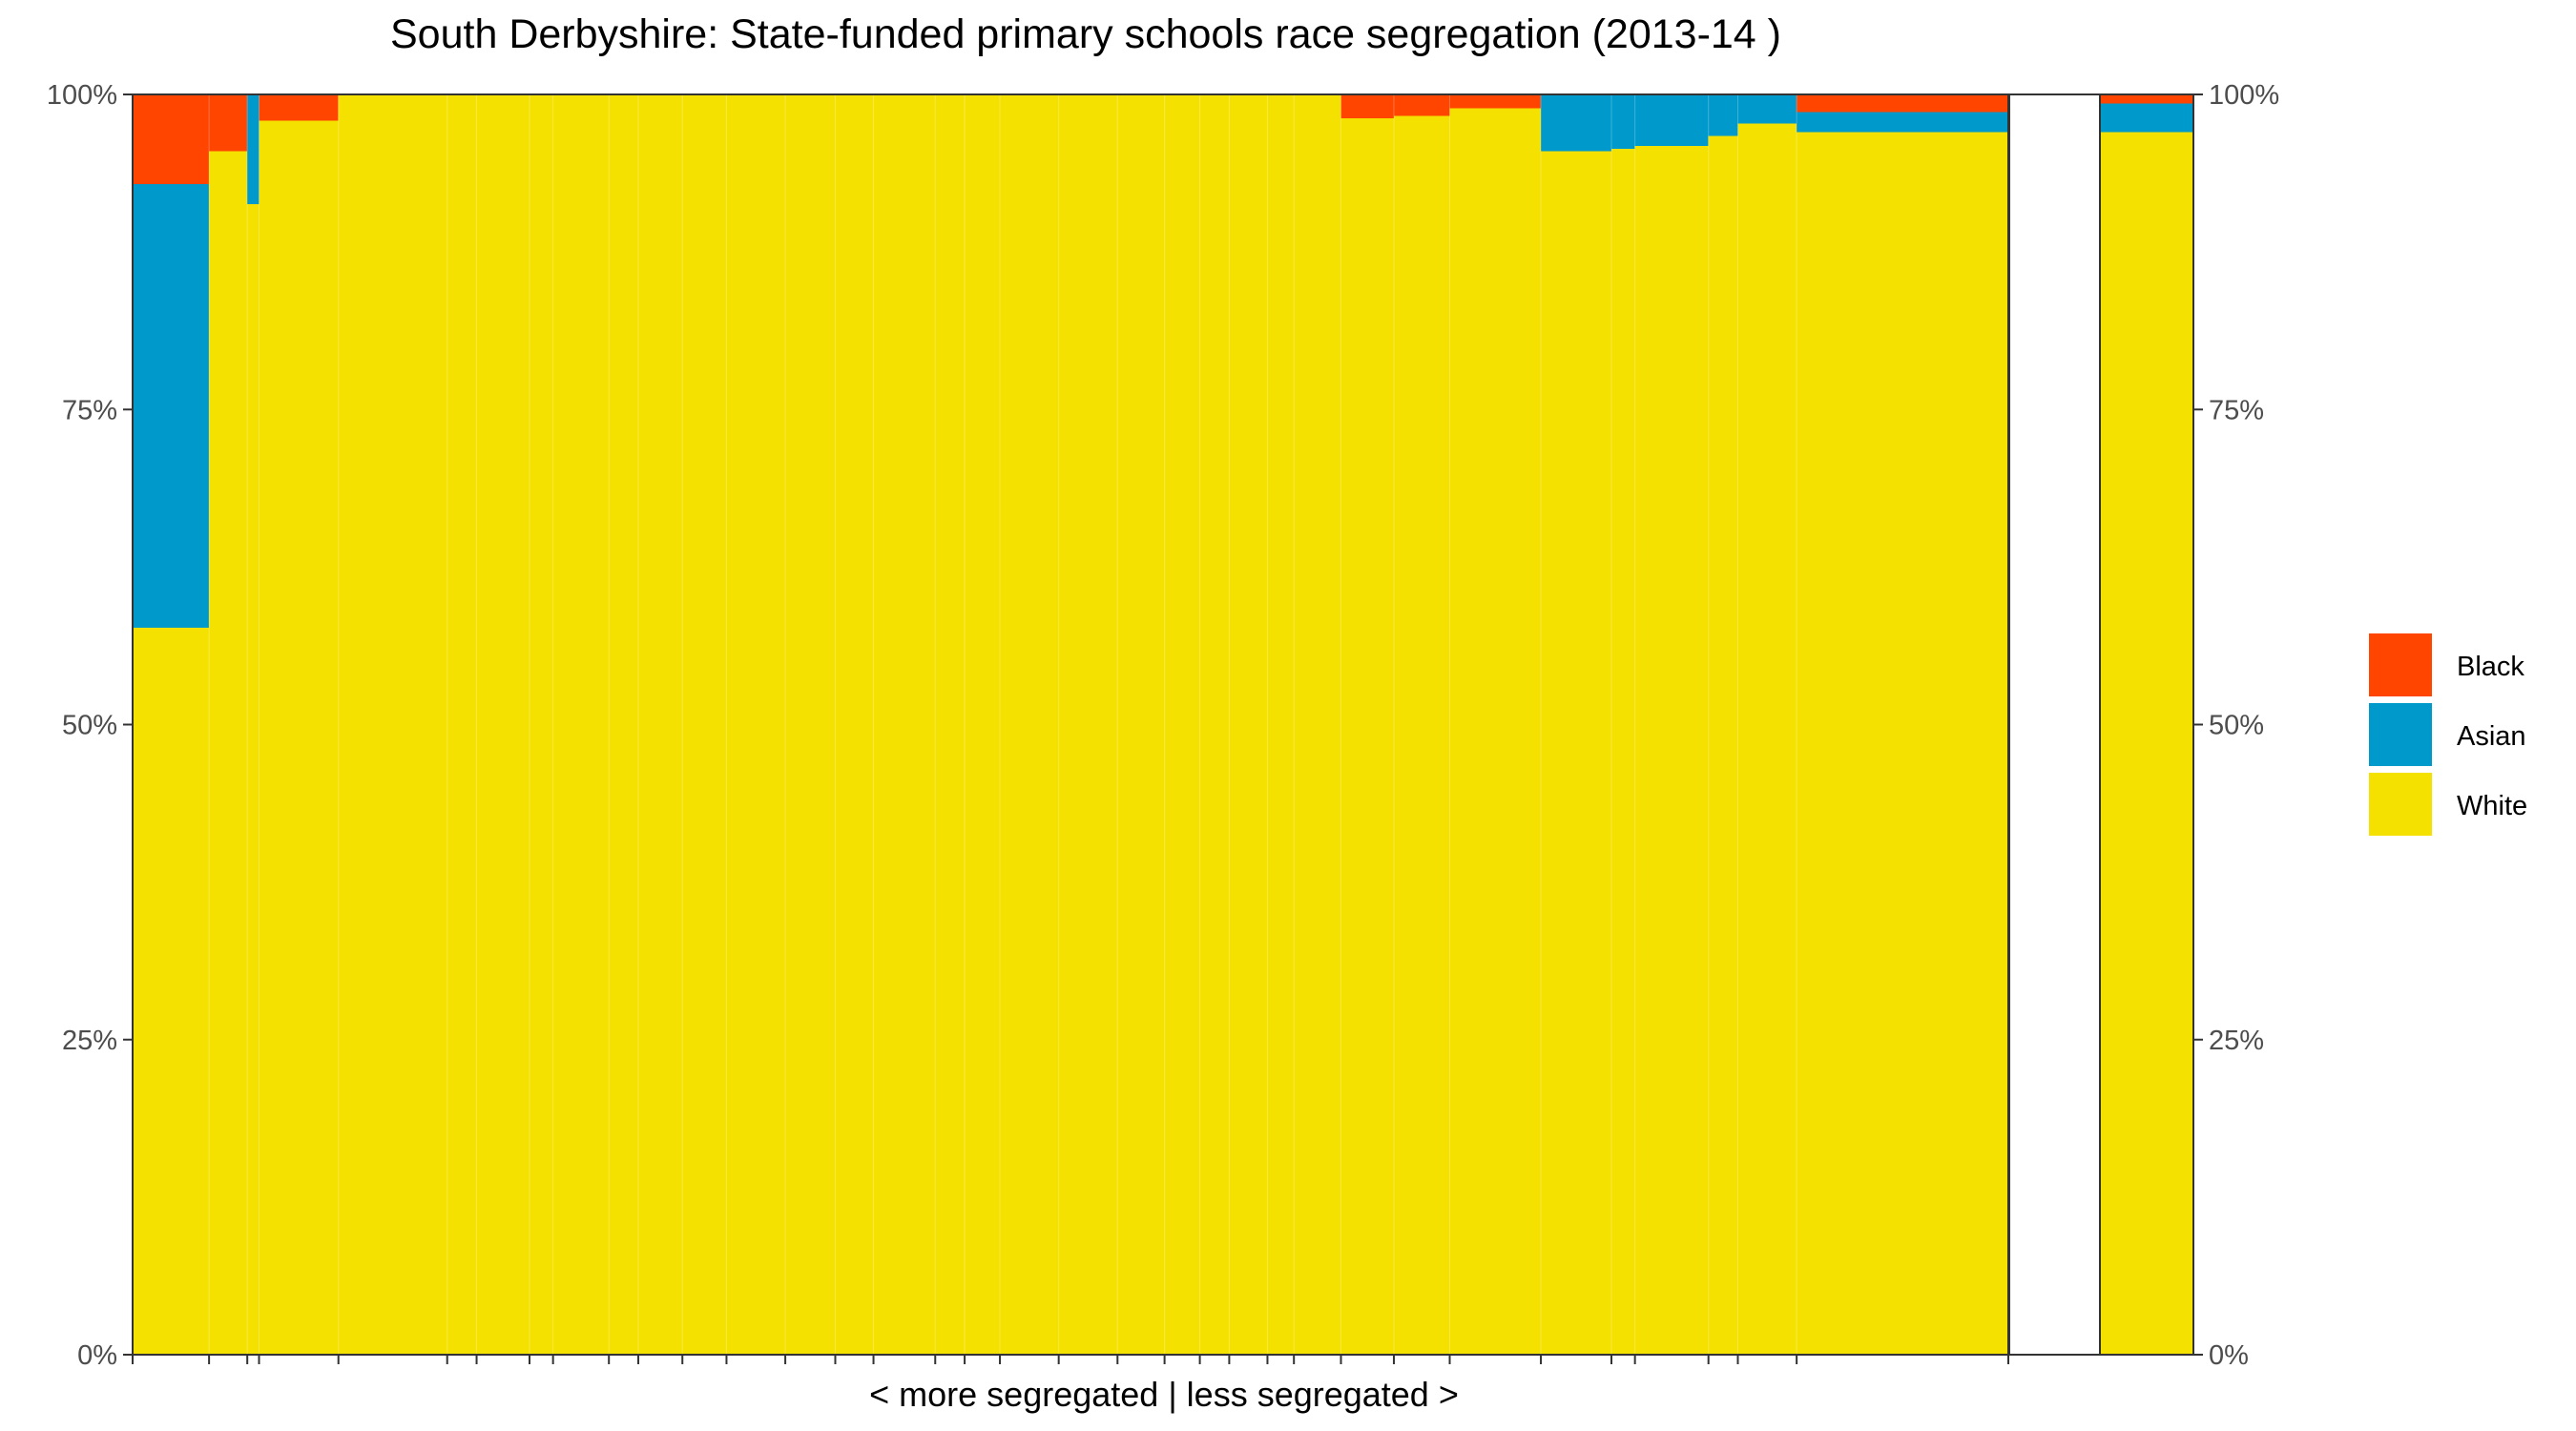  Describe the element at coordinates (950, 724) in the screenshot. I see `school-bar-16-white-segment` at that location.